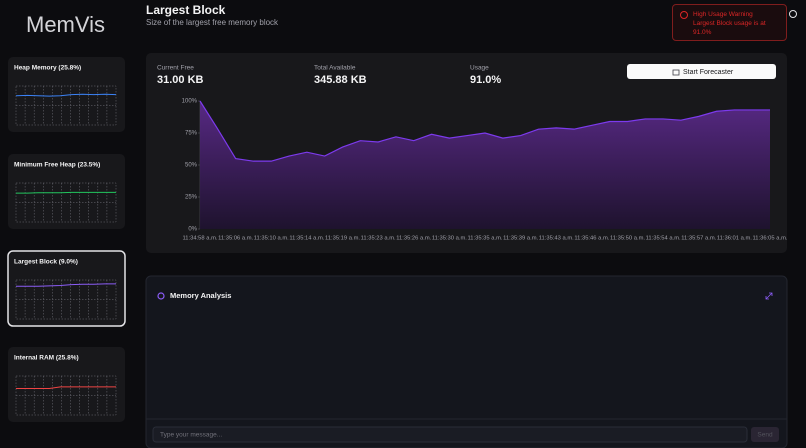  I want to click on button-icon, so click(676, 72).